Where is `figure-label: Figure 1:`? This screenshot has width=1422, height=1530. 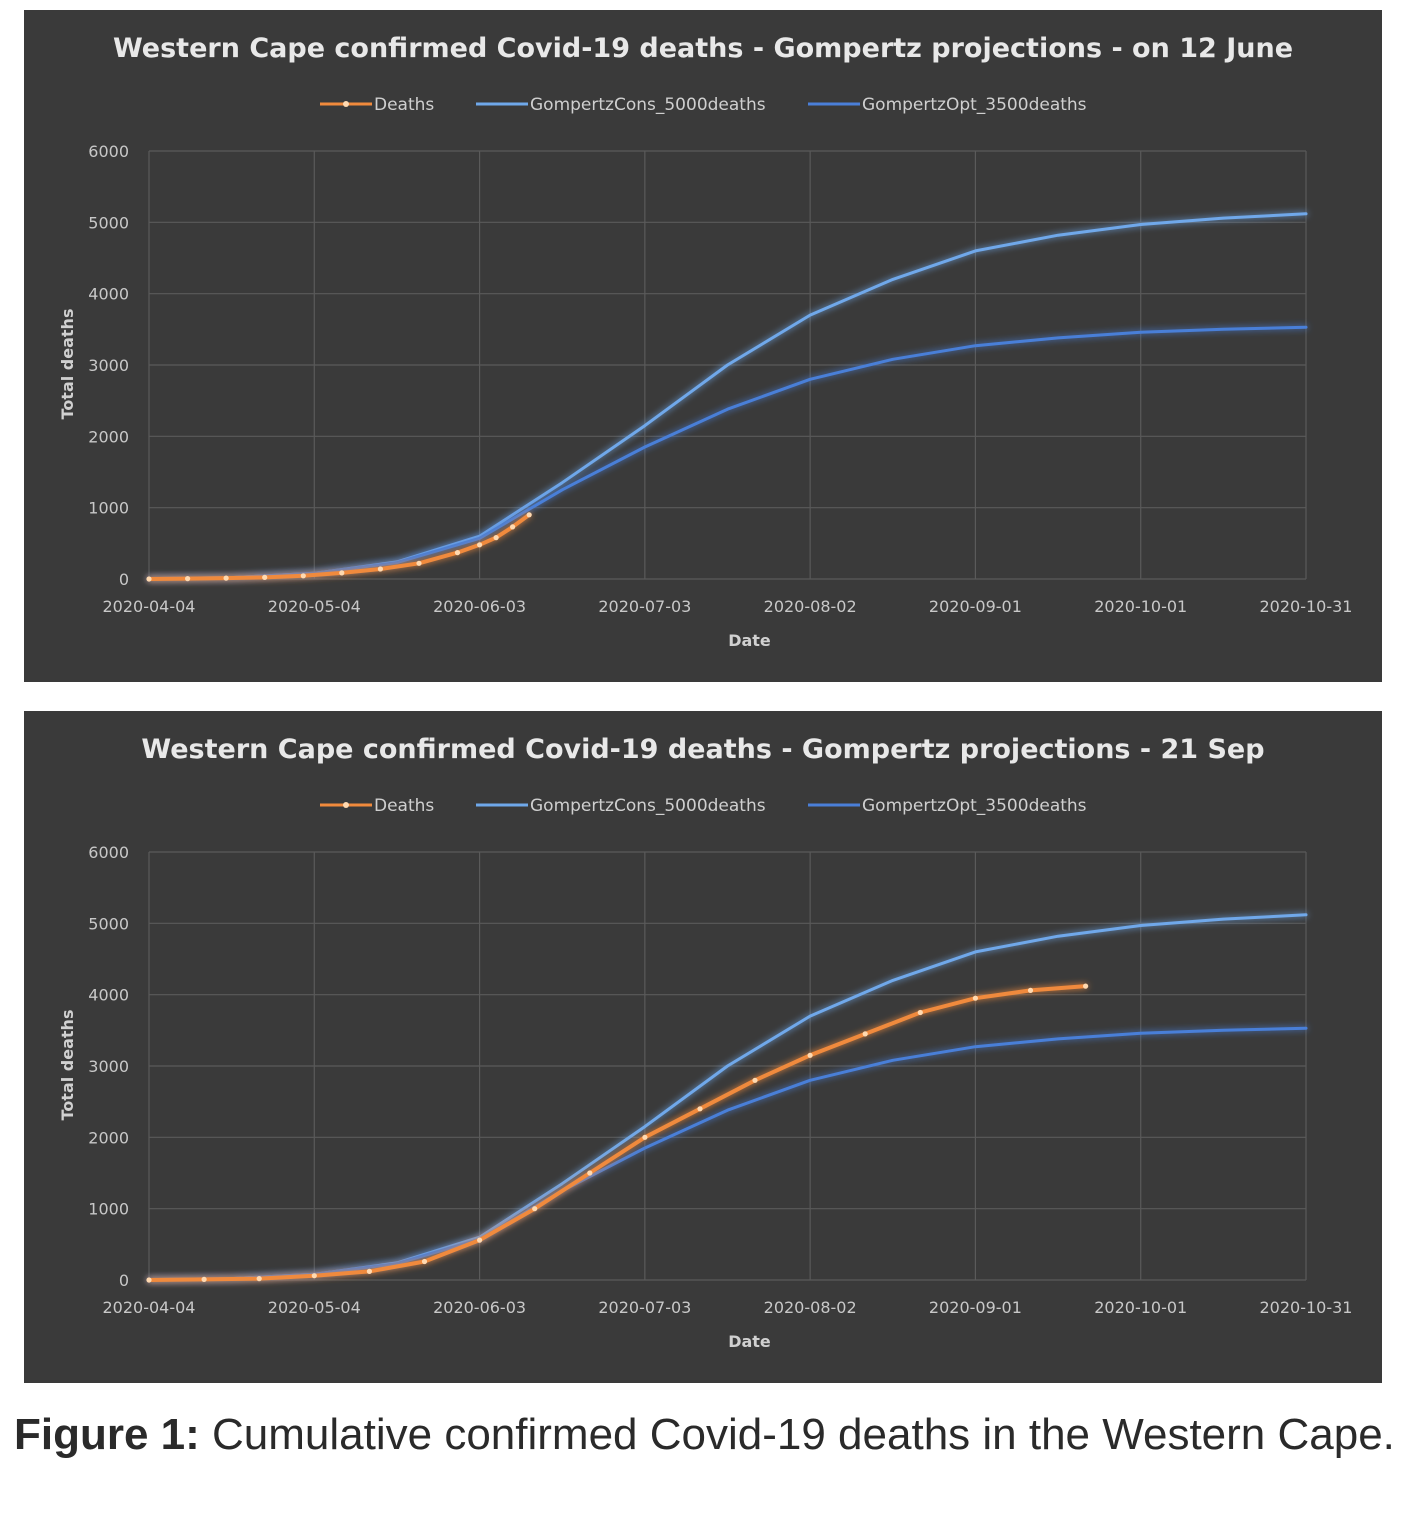
figure-label: Figure 1: is located at coordinates (107, 1434).